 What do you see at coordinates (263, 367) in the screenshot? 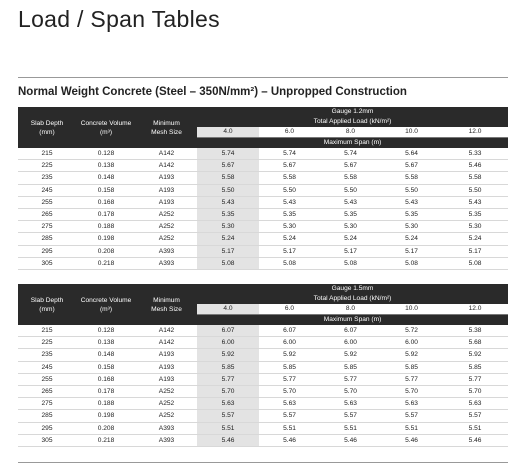
I see `data-row: 245 0.158 A193 5.85 5.85 5.85 5.85 5.85` at bounding box center [263, 367].